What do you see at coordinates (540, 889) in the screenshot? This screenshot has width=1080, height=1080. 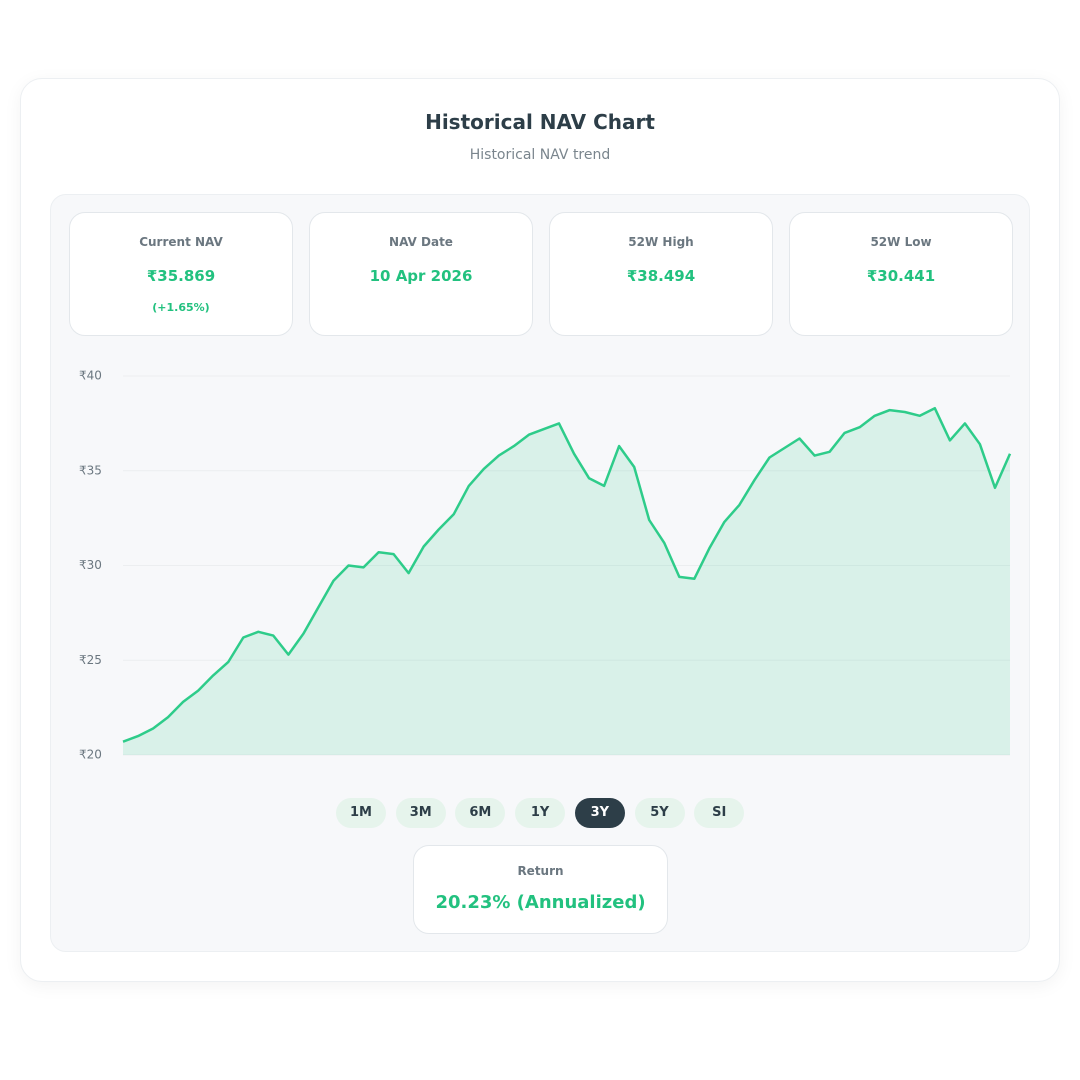 I see `return-box: Return 20.23% (Annualized)` at bounding box center [540, 889].